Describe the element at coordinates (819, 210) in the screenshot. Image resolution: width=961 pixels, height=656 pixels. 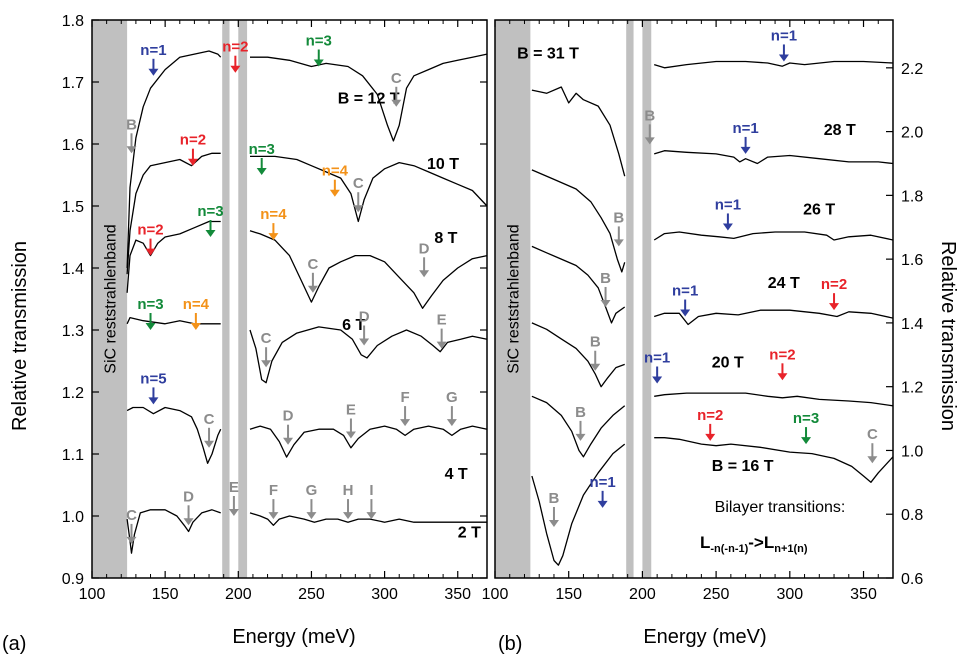
I see `series-label: 26 T` at that location.